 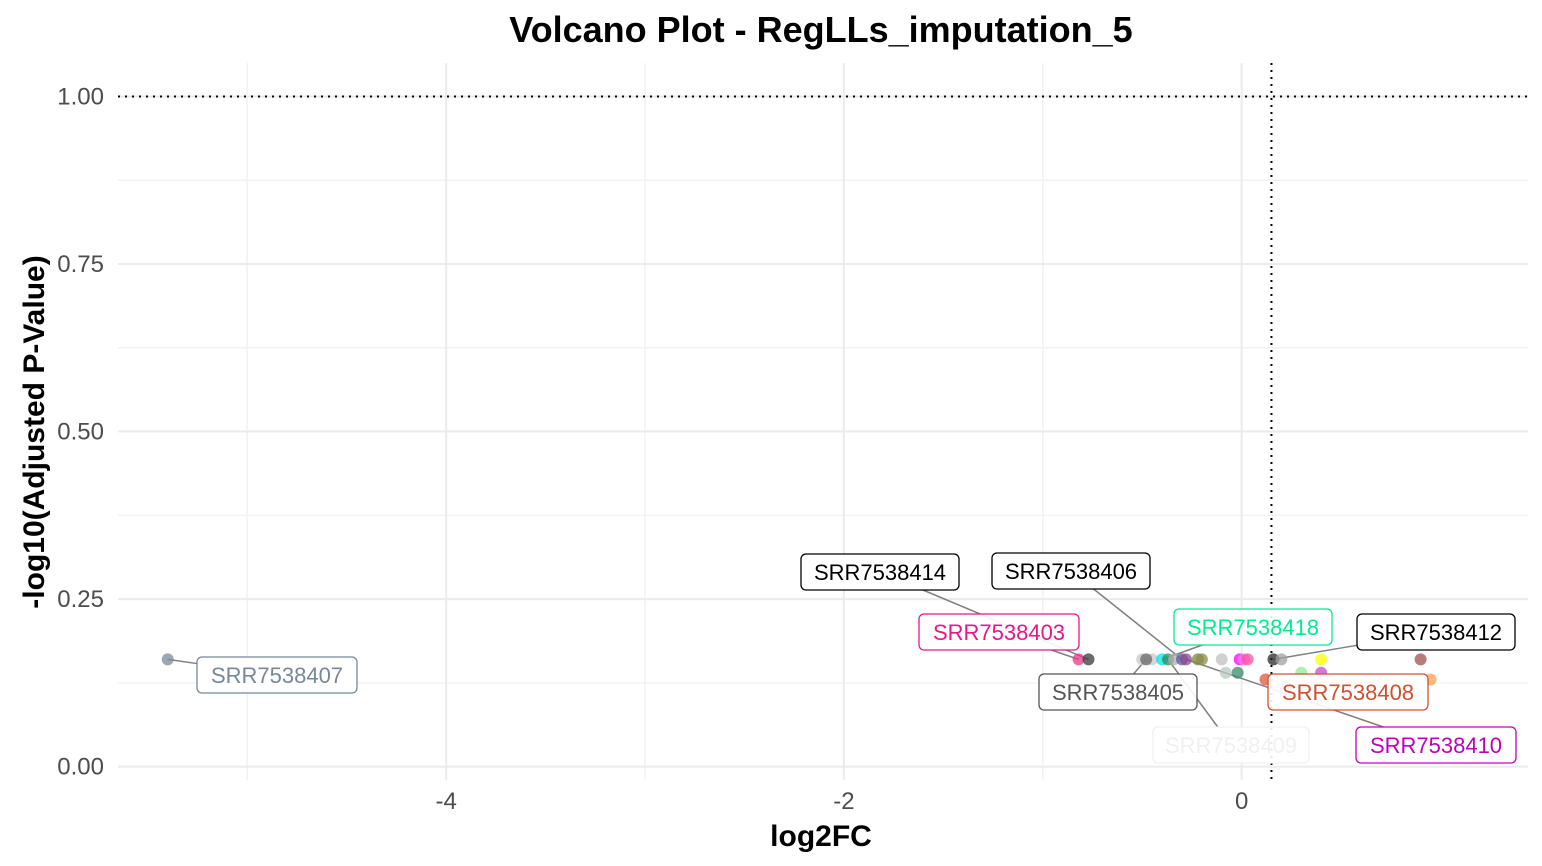 I want to click on point-label: SRR7538409, so click(x=1231, y=745).